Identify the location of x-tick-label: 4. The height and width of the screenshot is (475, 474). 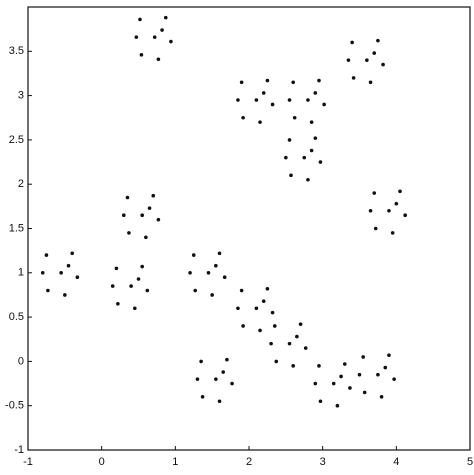
(396, 462).